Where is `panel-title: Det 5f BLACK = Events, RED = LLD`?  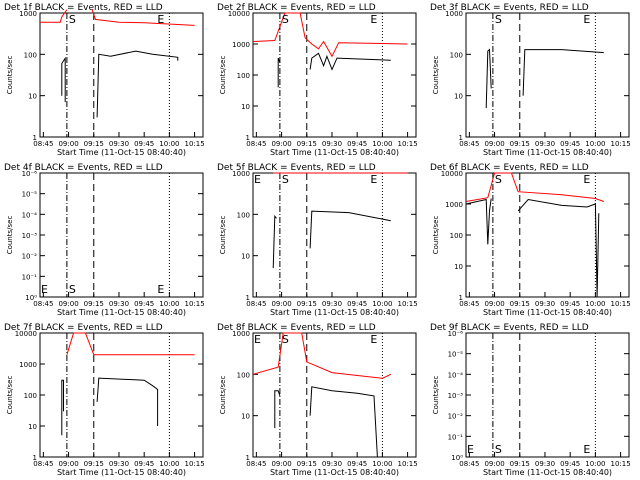 panel-title: Det 5f BLACK = Events, RED = LLD is located at coordinates (296, 168).